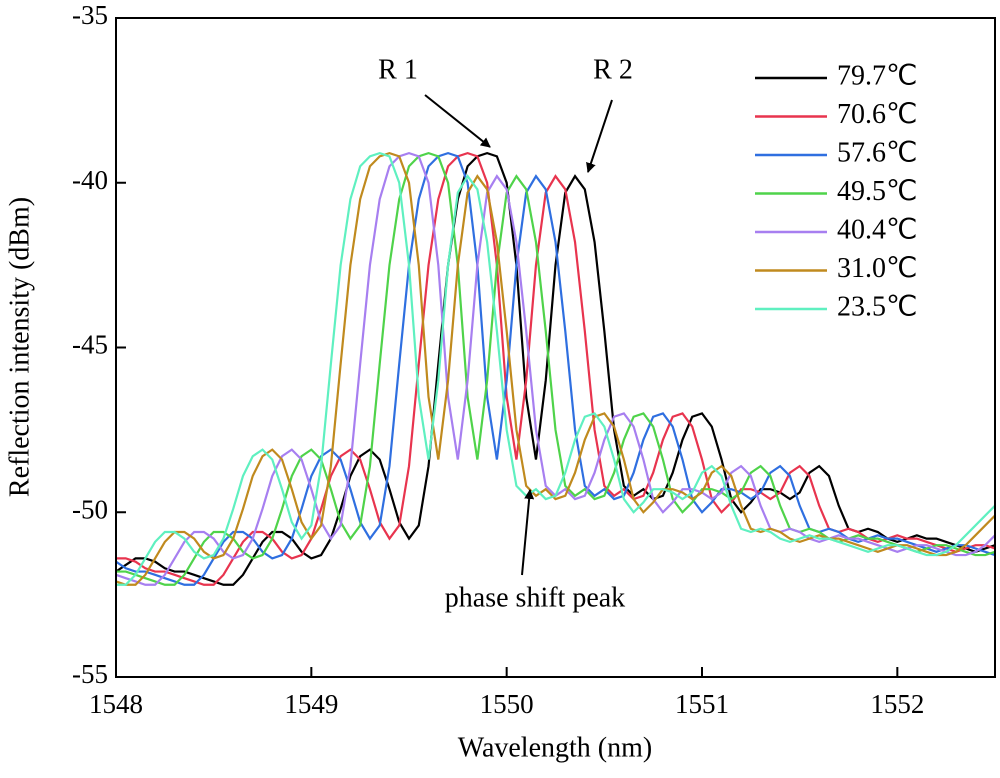 The height and width of the screenshot is (778, 1000). What do you see at coordinates (90, 180) in the screenshot?
I see `y-tick-label: -40` at bounding box center [90, 180].